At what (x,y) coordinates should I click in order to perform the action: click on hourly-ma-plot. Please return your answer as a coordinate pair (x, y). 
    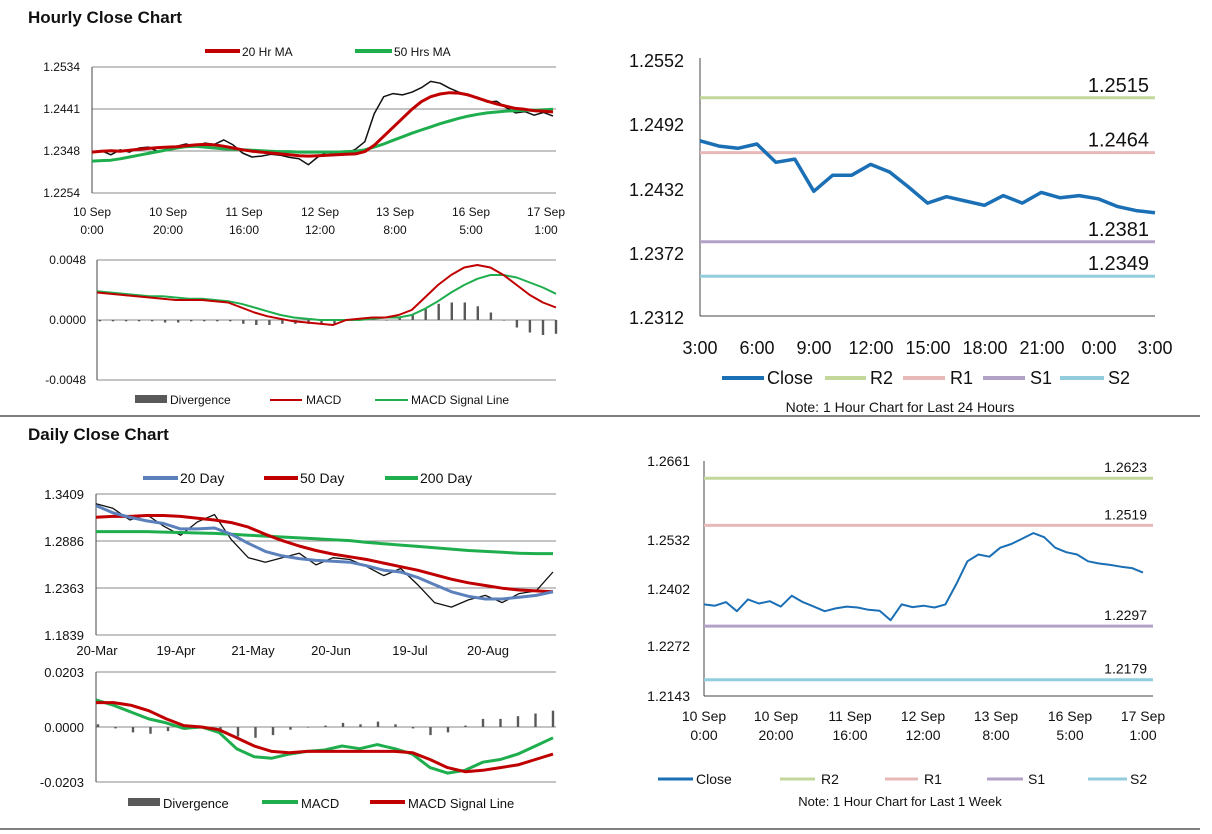
    Looking at the image, I should click on (322, 123).